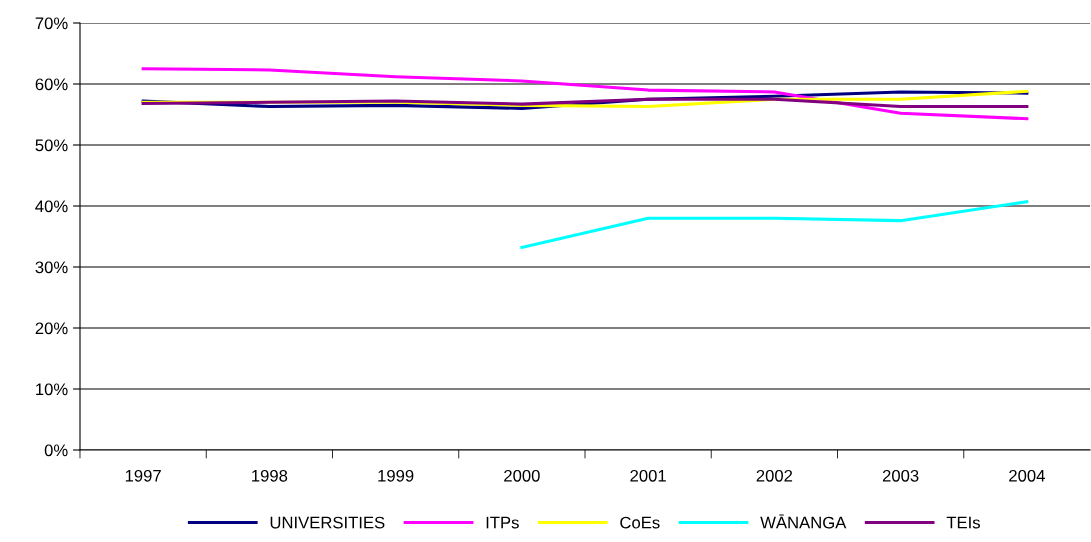  What do you see at coordinates (803, 521) in the screenshot?
I see `legend-label: WĀNANGA` at bounding box center [803, 521].